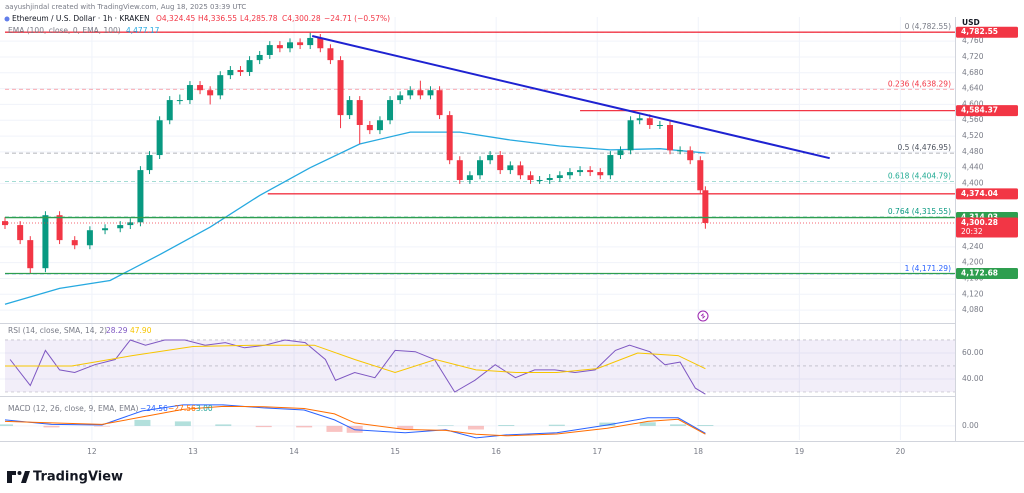  Describe the element at coordinates (979, 222) in the screenshot. I see `last-price-label: 4,300.28` at that location.